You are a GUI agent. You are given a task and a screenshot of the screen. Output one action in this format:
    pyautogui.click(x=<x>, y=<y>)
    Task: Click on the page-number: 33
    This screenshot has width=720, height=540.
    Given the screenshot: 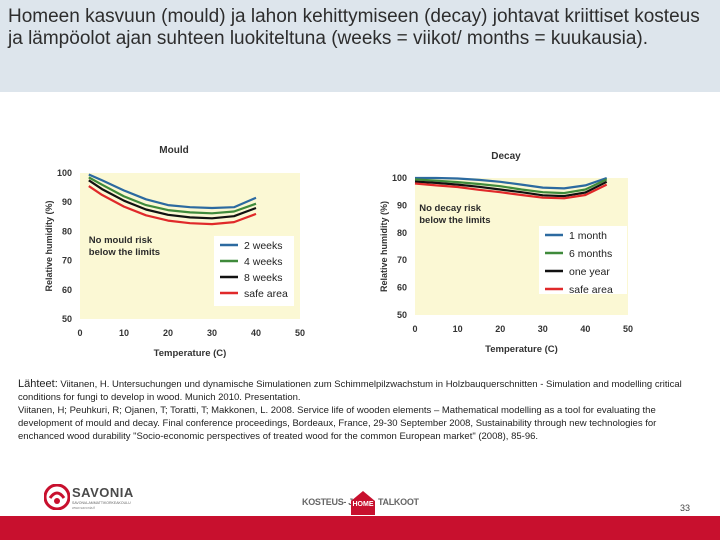 What is the action you would take?
    pyautogui.click(x=684, y=508)
    